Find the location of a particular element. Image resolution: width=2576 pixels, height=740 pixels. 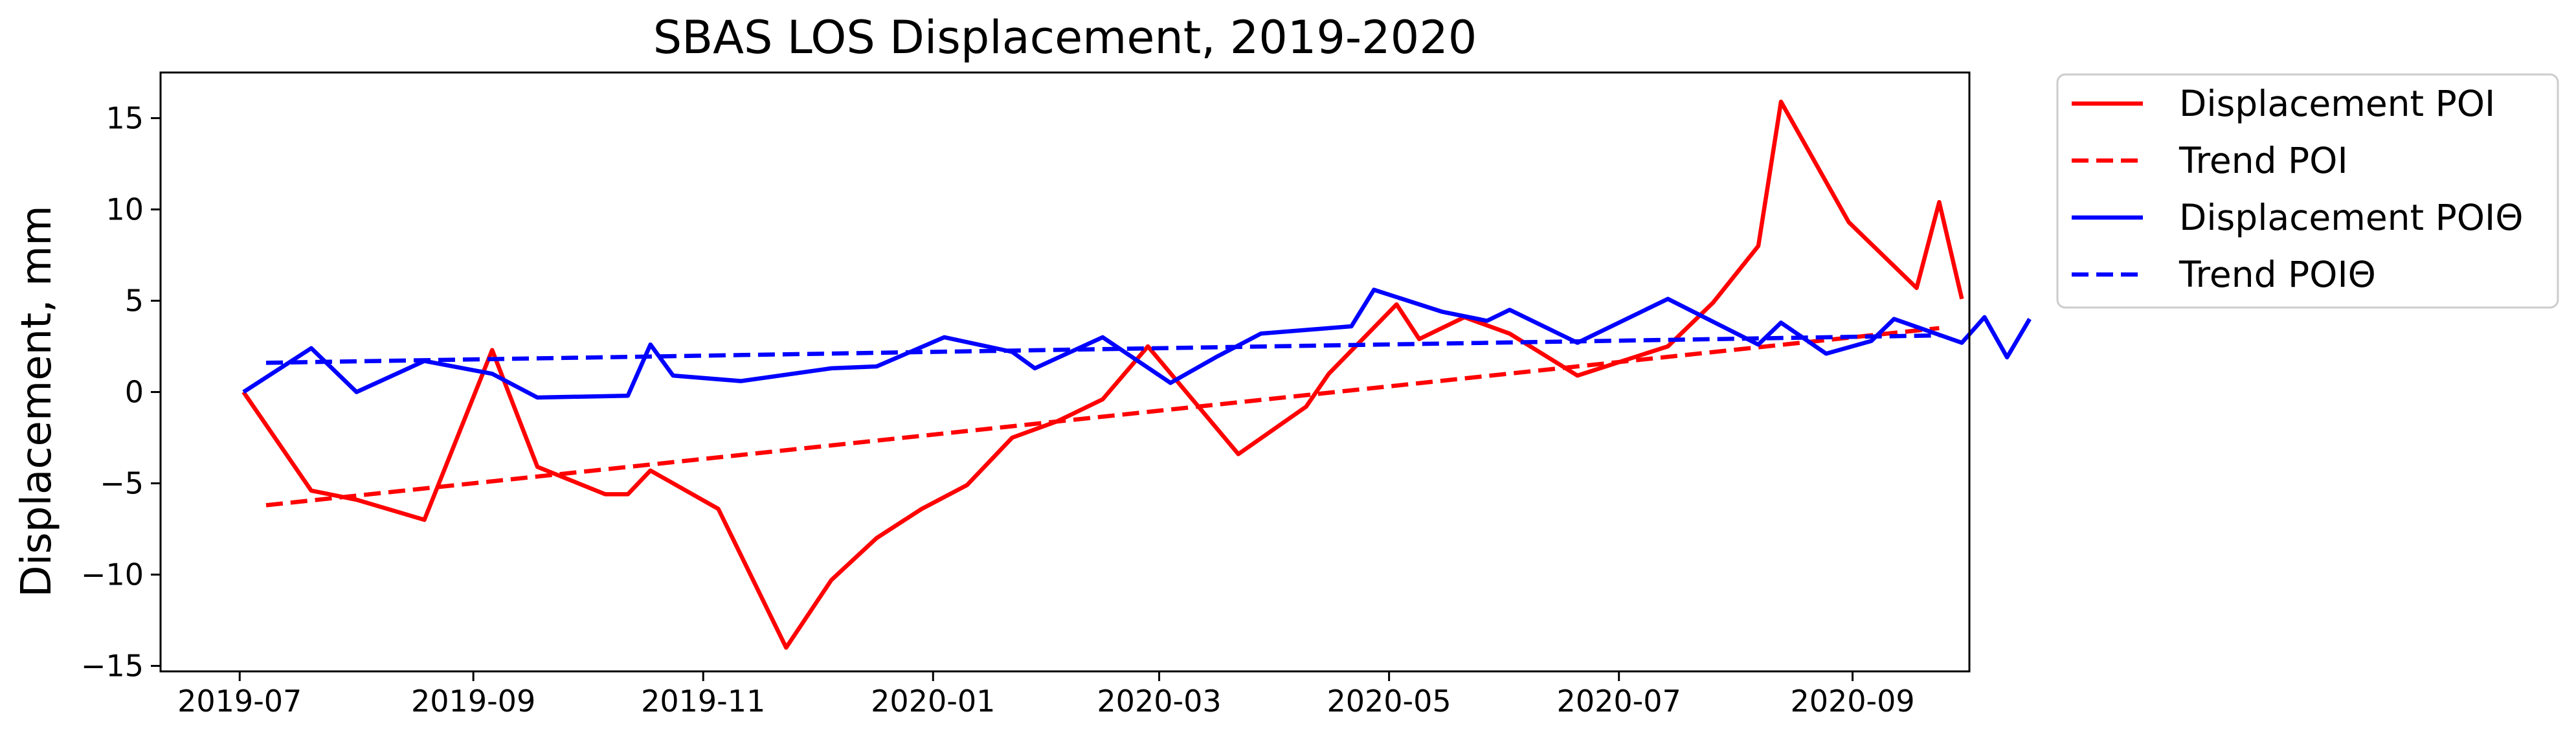

y-axis-label: Displacement, mm is located at coordinates (37, 401).